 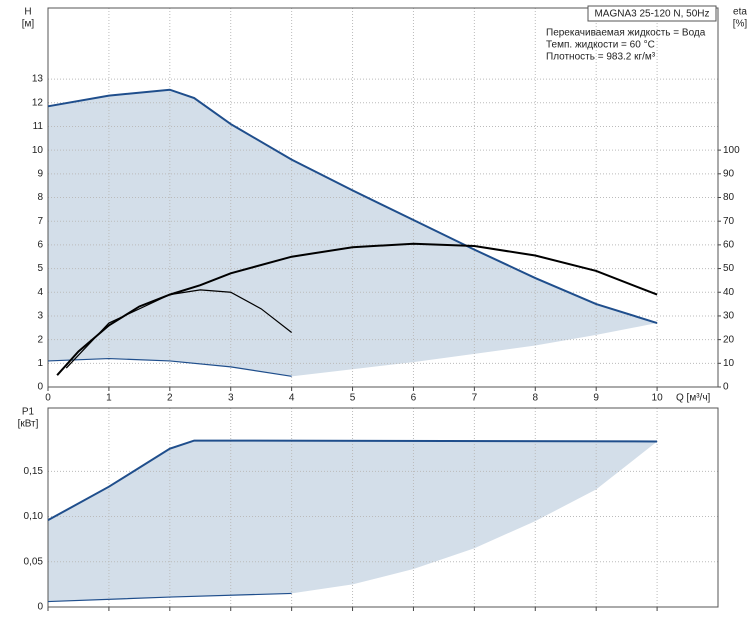 What do you see at coordinates (40, 363) in the screenshot?
I see `y-tick-label: 1` at bounding box center [40, 363].